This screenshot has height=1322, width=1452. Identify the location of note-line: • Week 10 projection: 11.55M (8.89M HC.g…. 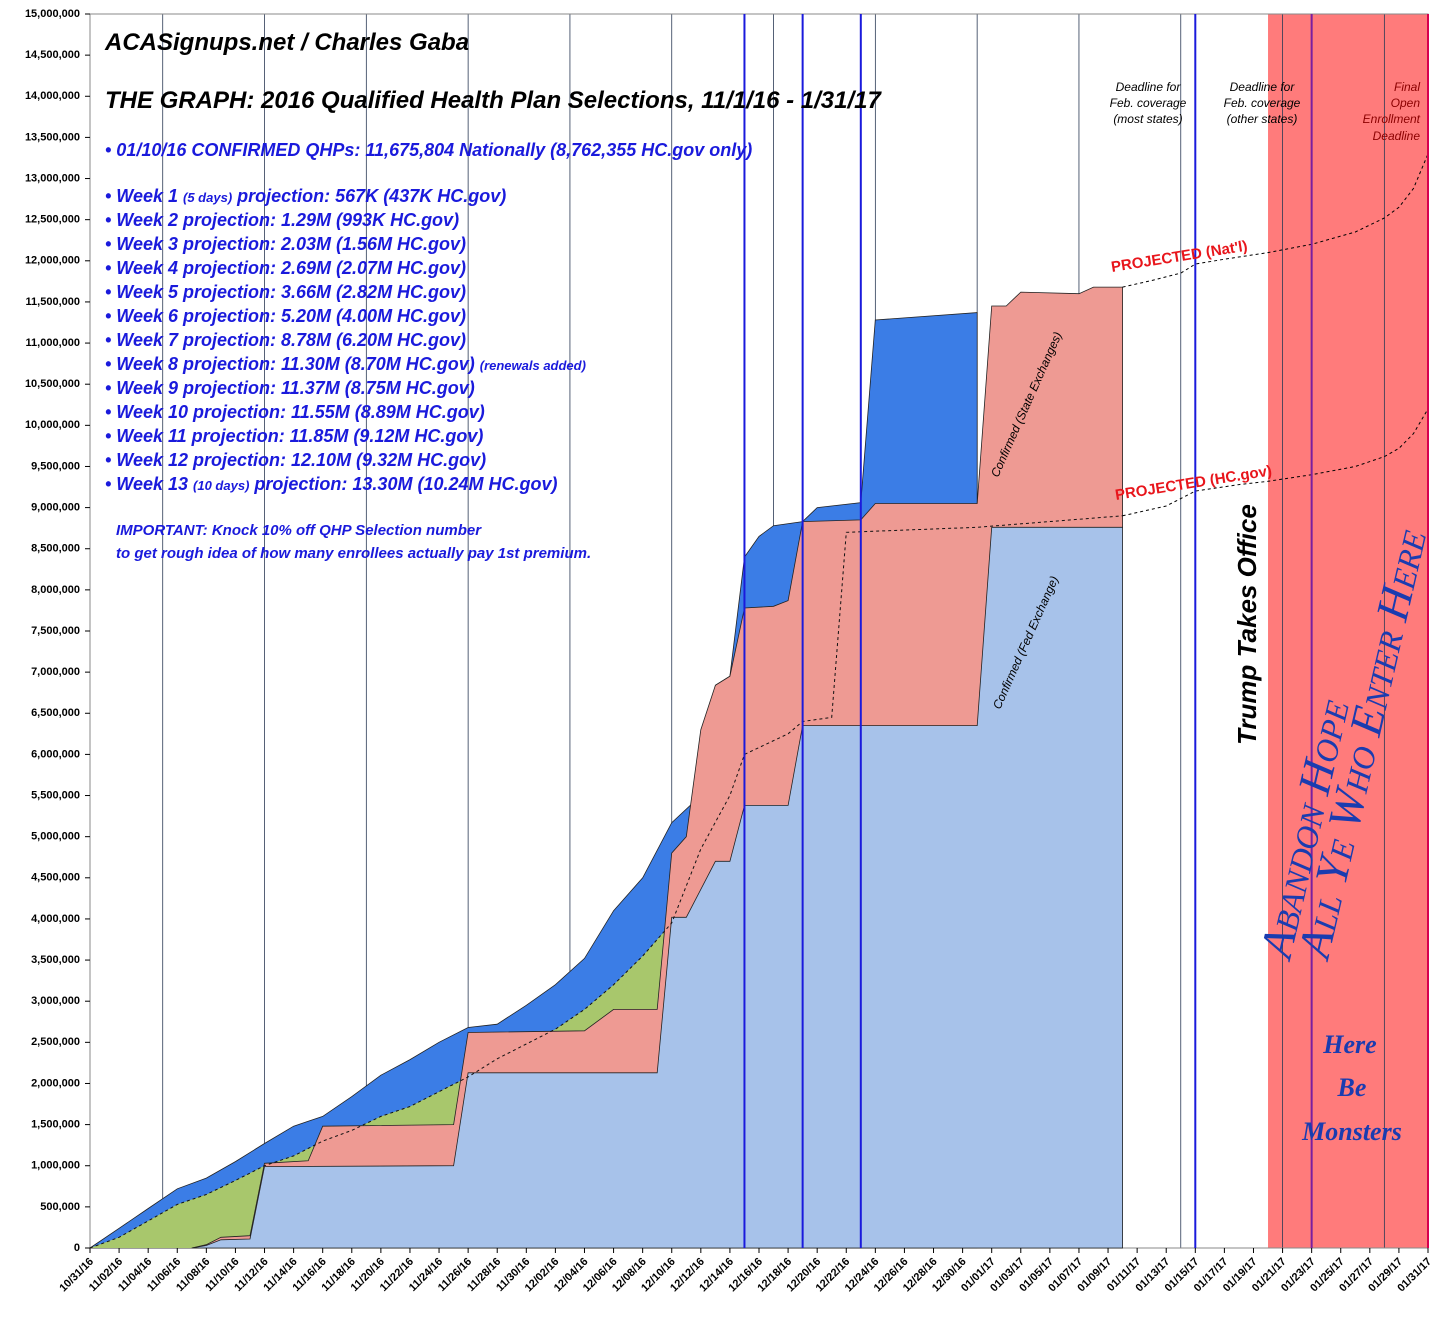
(295, 412).